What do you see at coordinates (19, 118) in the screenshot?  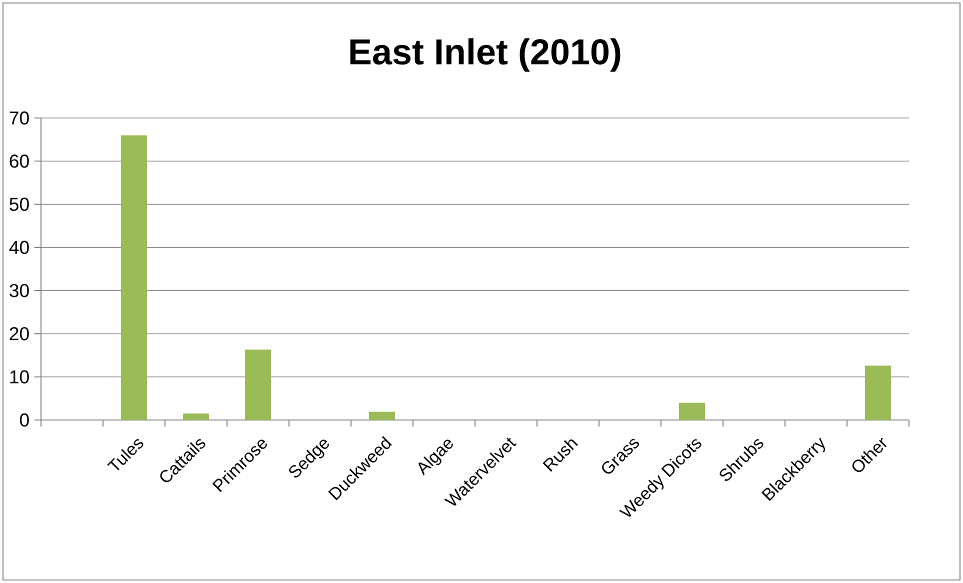 I see `y-tick-label: 70` at bounding box center [19, 118].